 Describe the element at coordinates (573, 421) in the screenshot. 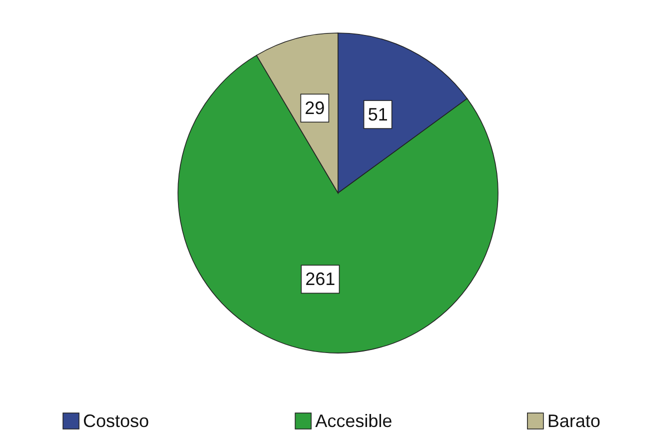

I see `legend-label: Barato` at that location.